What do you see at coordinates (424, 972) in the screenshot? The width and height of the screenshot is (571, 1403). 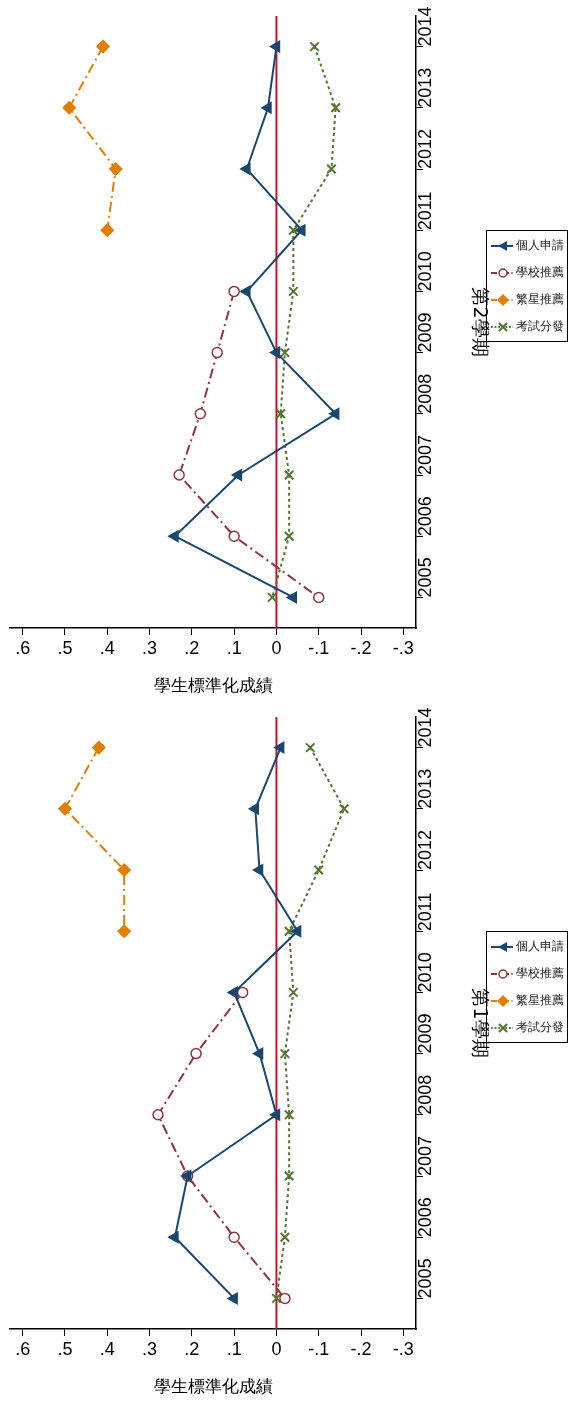 I see `y-tick-label: 2010` at bounding box center [424, 972].